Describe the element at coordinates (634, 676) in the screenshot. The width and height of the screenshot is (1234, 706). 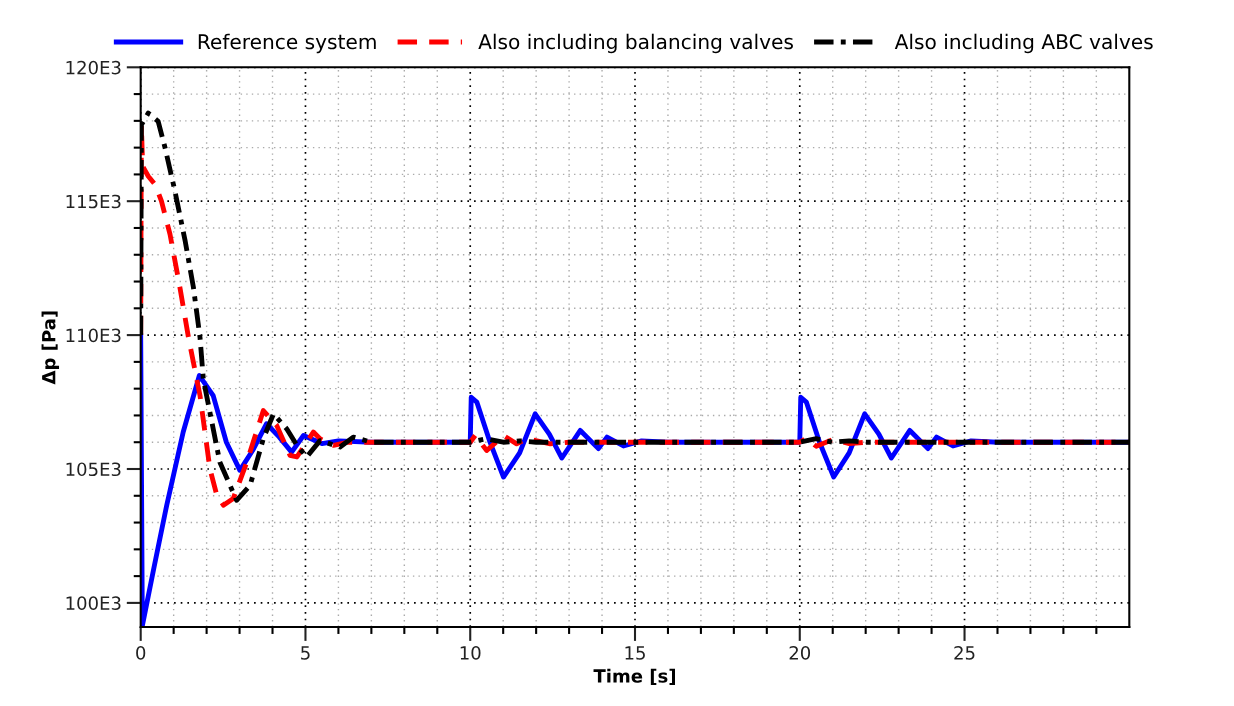
I see `x-axis-title: Time [s]` at that location.